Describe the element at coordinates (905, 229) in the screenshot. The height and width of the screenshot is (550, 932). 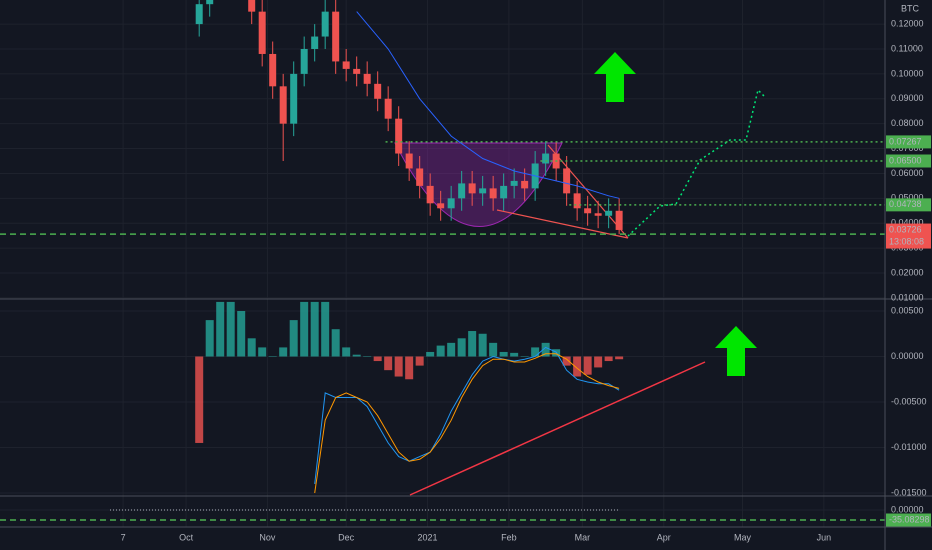
I see `last-price-label: 0.03726` at that location.